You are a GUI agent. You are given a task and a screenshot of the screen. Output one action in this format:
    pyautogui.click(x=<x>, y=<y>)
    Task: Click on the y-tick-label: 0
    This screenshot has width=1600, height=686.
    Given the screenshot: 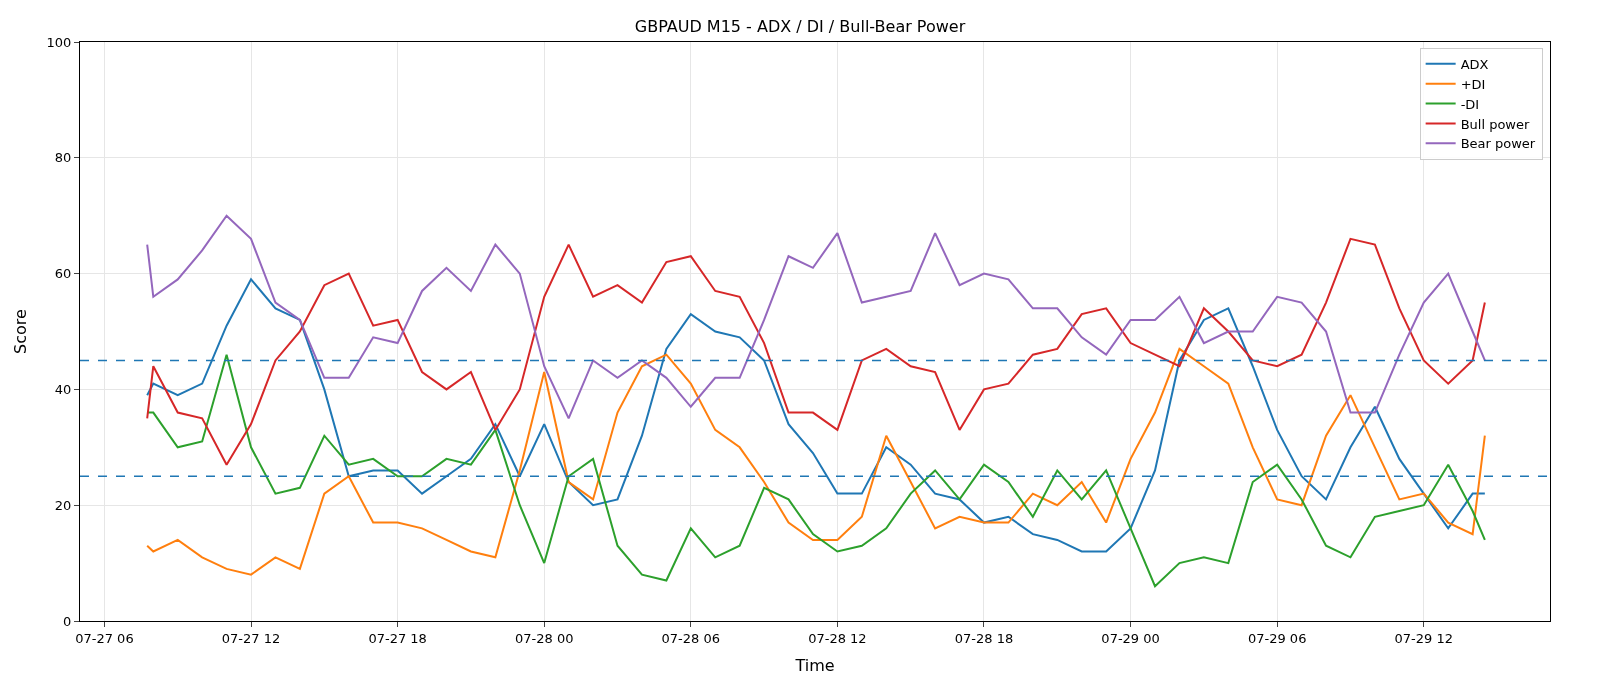 What is the action you would take?
    pyautogui.click(x=67, y=621)
    